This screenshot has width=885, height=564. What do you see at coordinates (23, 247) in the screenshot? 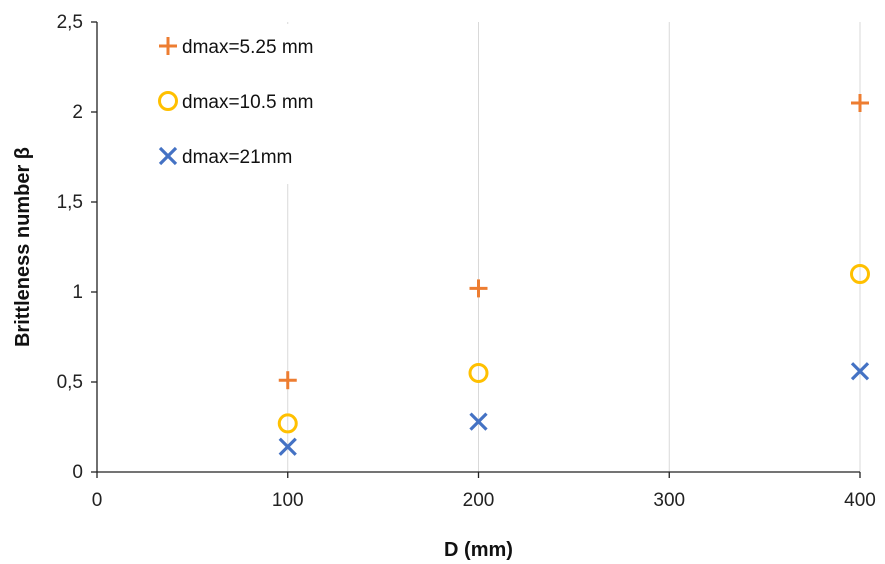
I see `y-axis-title: Brittleness number β` at bounding box center [23, 247].